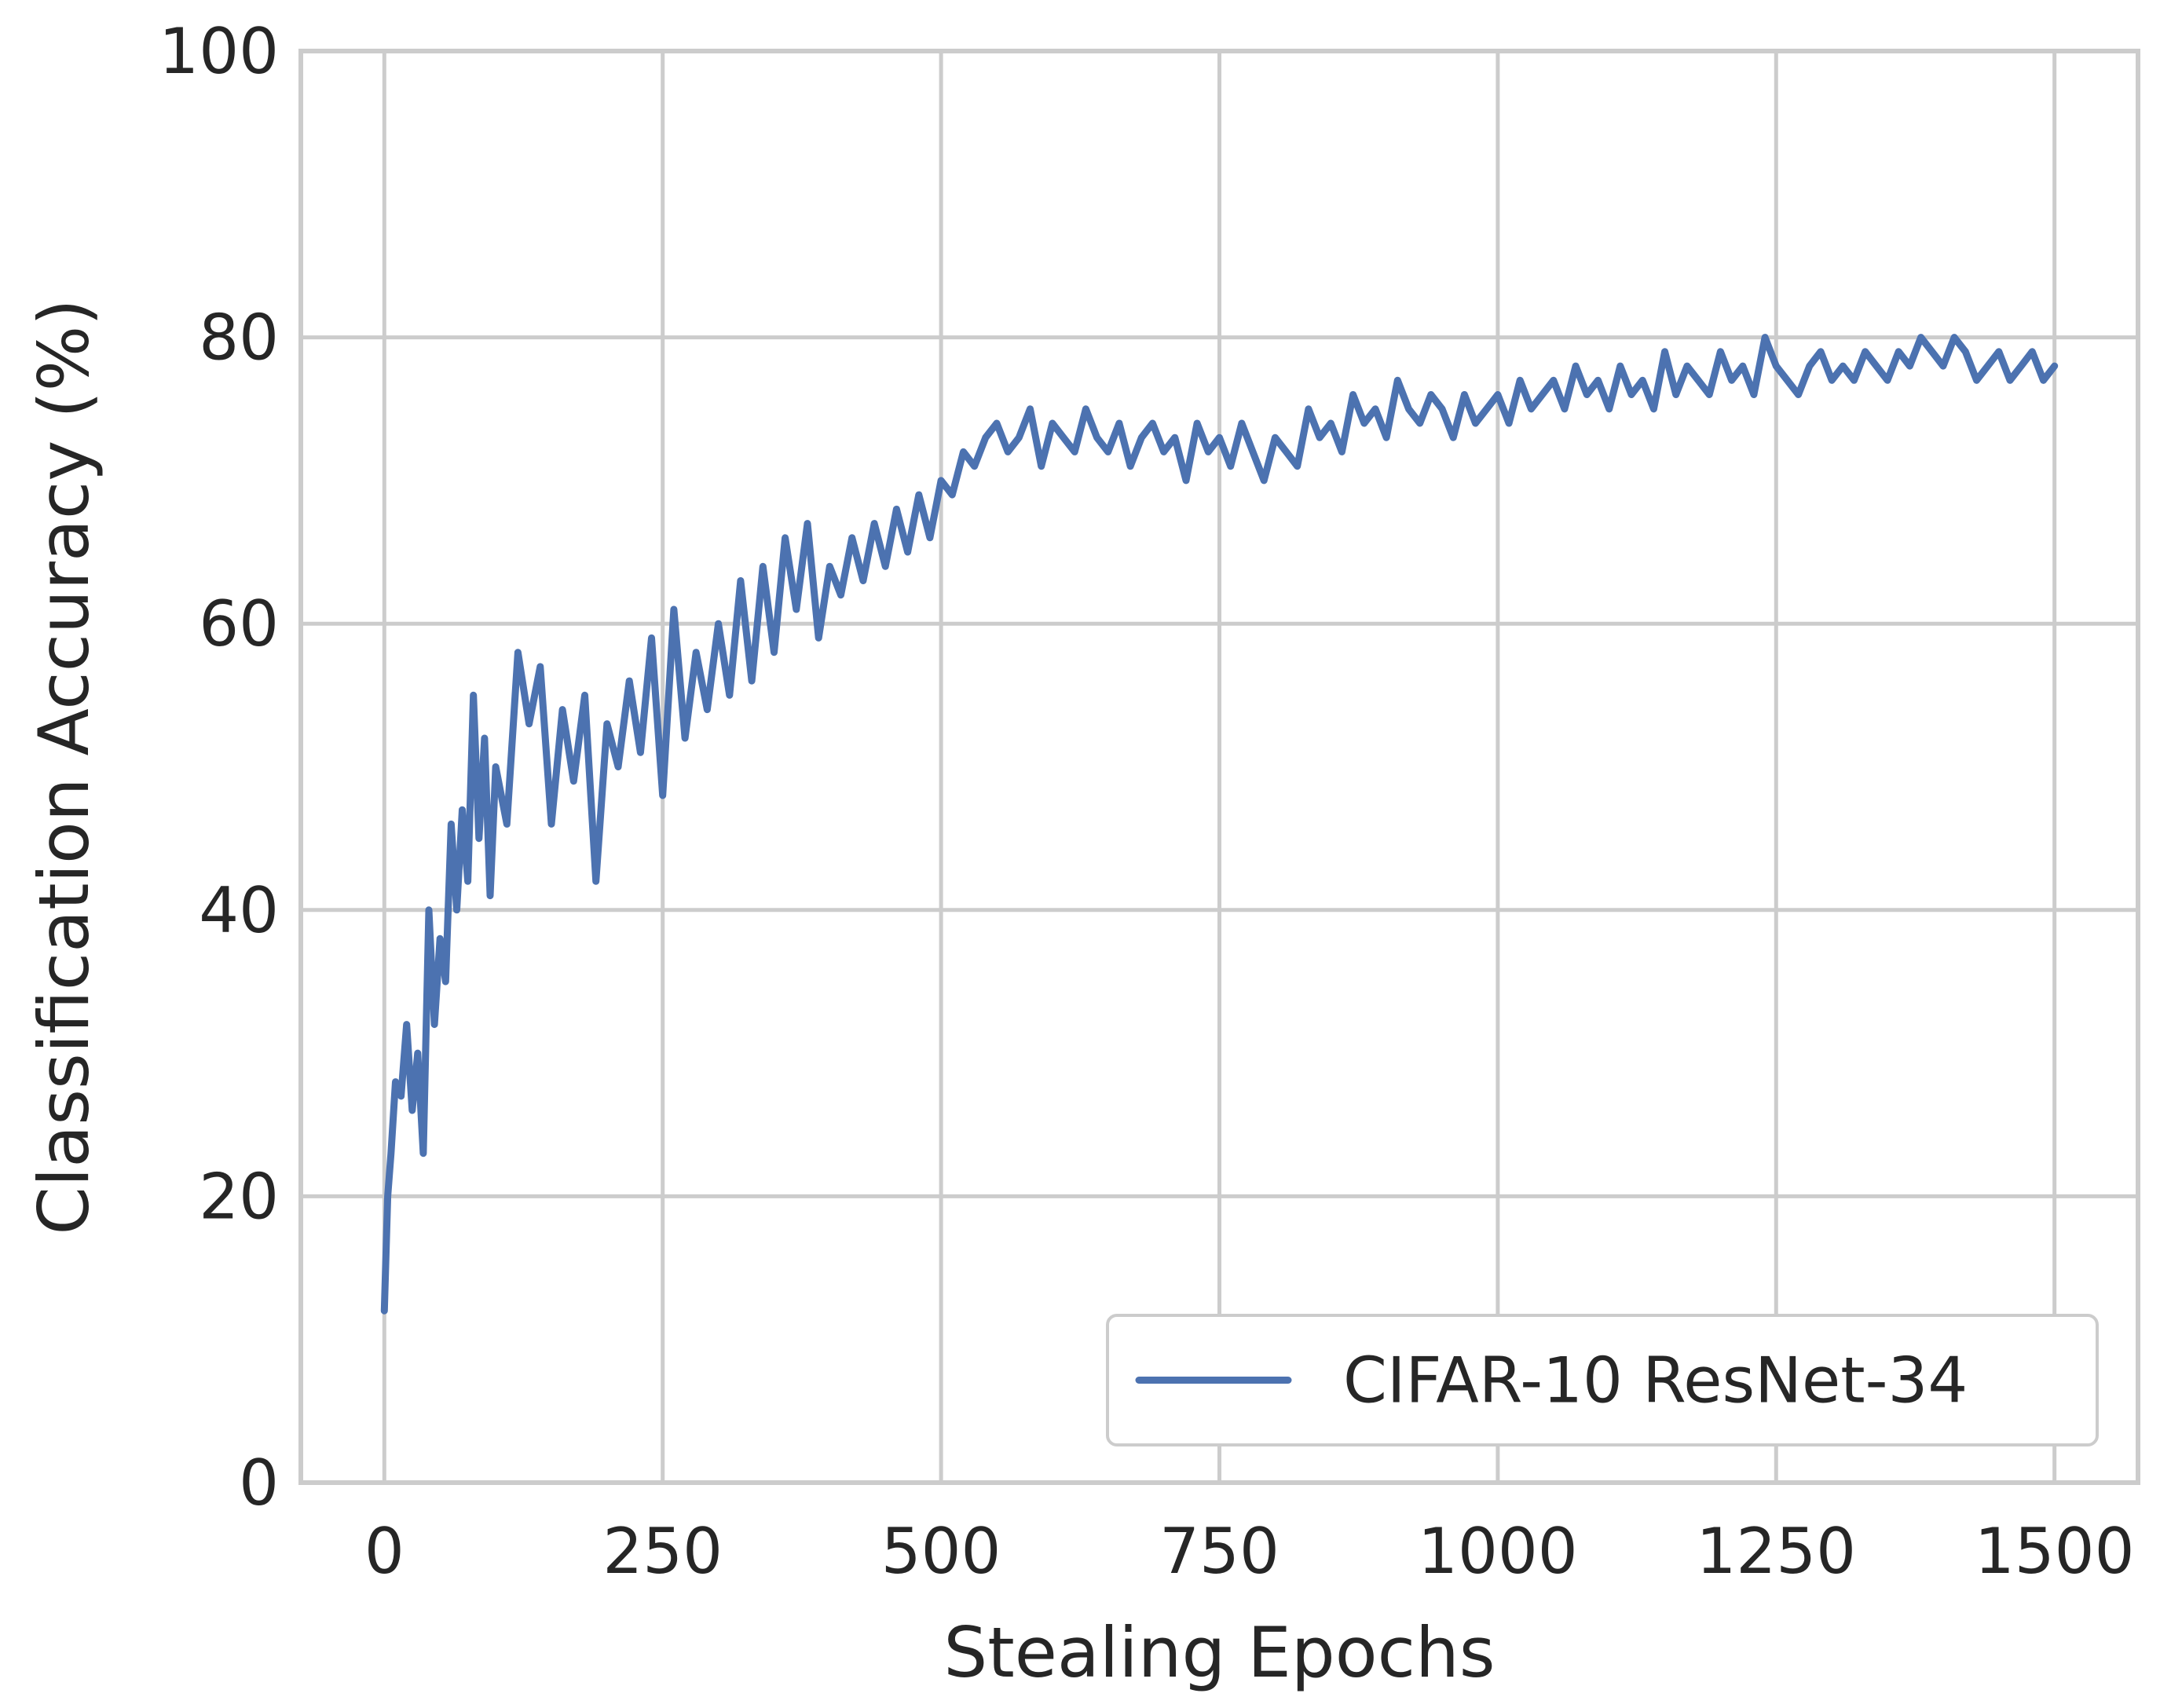 The width and height of the screenshot is (2160, 1708). Describe the element at coordinates (1776, 1551) in the screenshot. I see `x-tick-label: 1250` at that location.